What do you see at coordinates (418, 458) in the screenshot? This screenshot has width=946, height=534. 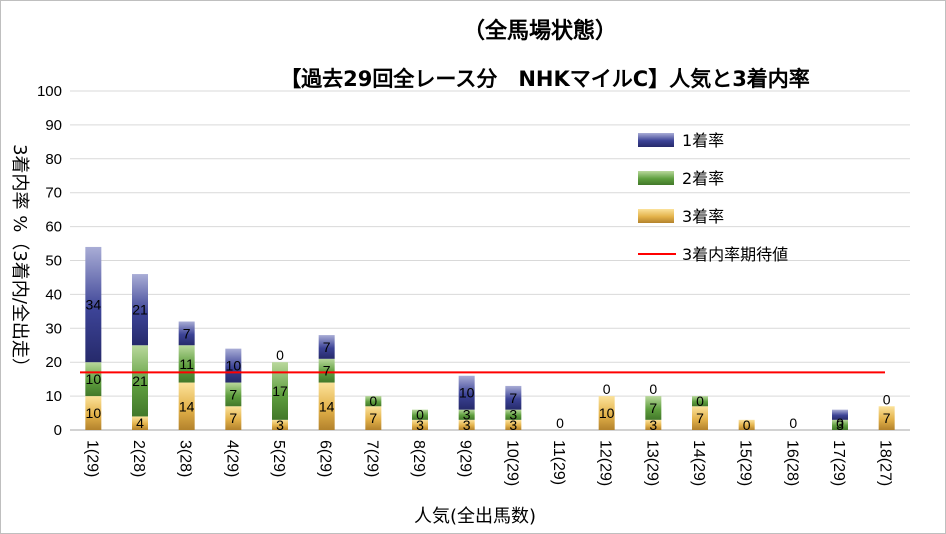 I see `x-tick-label: 8(29)` at bounding box center [418, 458].